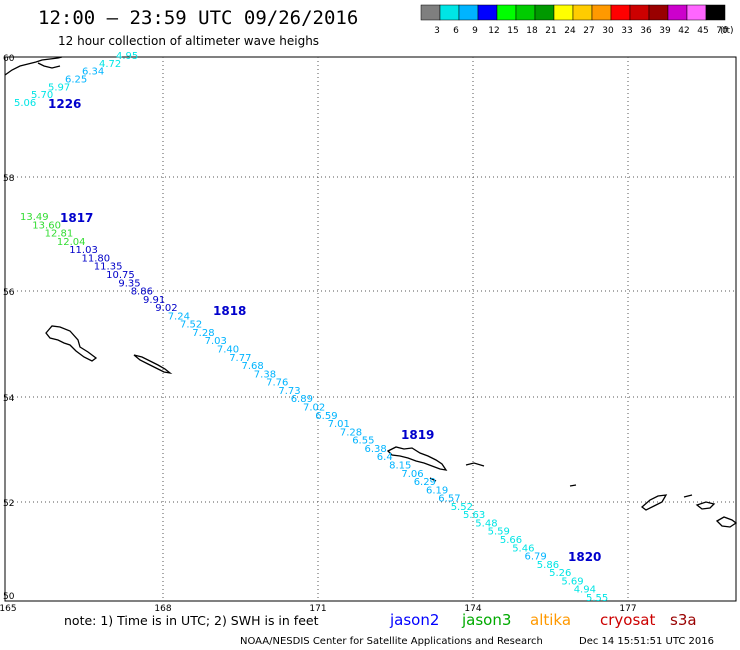 The height and width of the screenshot is (650, 740). I want to click on wave-height-value: 7.40, so click(228, 350).